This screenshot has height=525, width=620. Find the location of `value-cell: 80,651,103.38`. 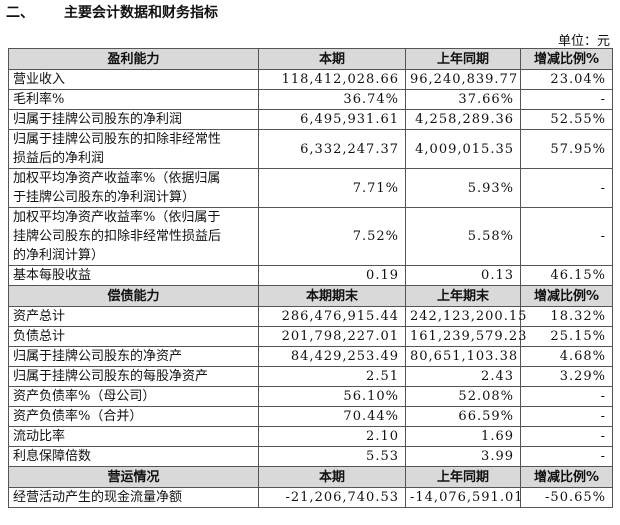

value-cell: 80,651,103.38 is located at coordinates (463, 356).